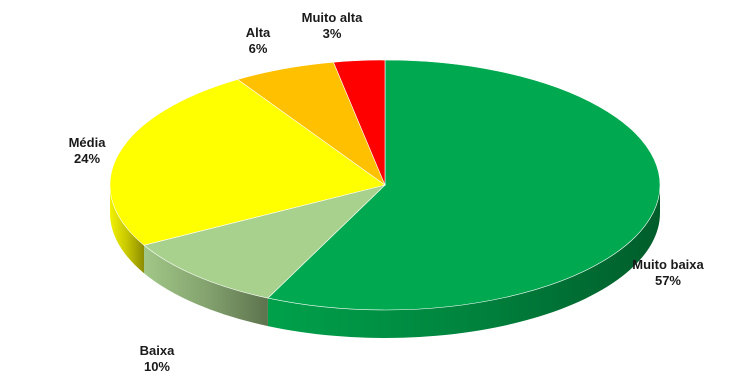 The image size is (753, 381). Describe the element at coordinates (87, 150) in the screenshot. I see `data-label-media: Média 24%` at that location.